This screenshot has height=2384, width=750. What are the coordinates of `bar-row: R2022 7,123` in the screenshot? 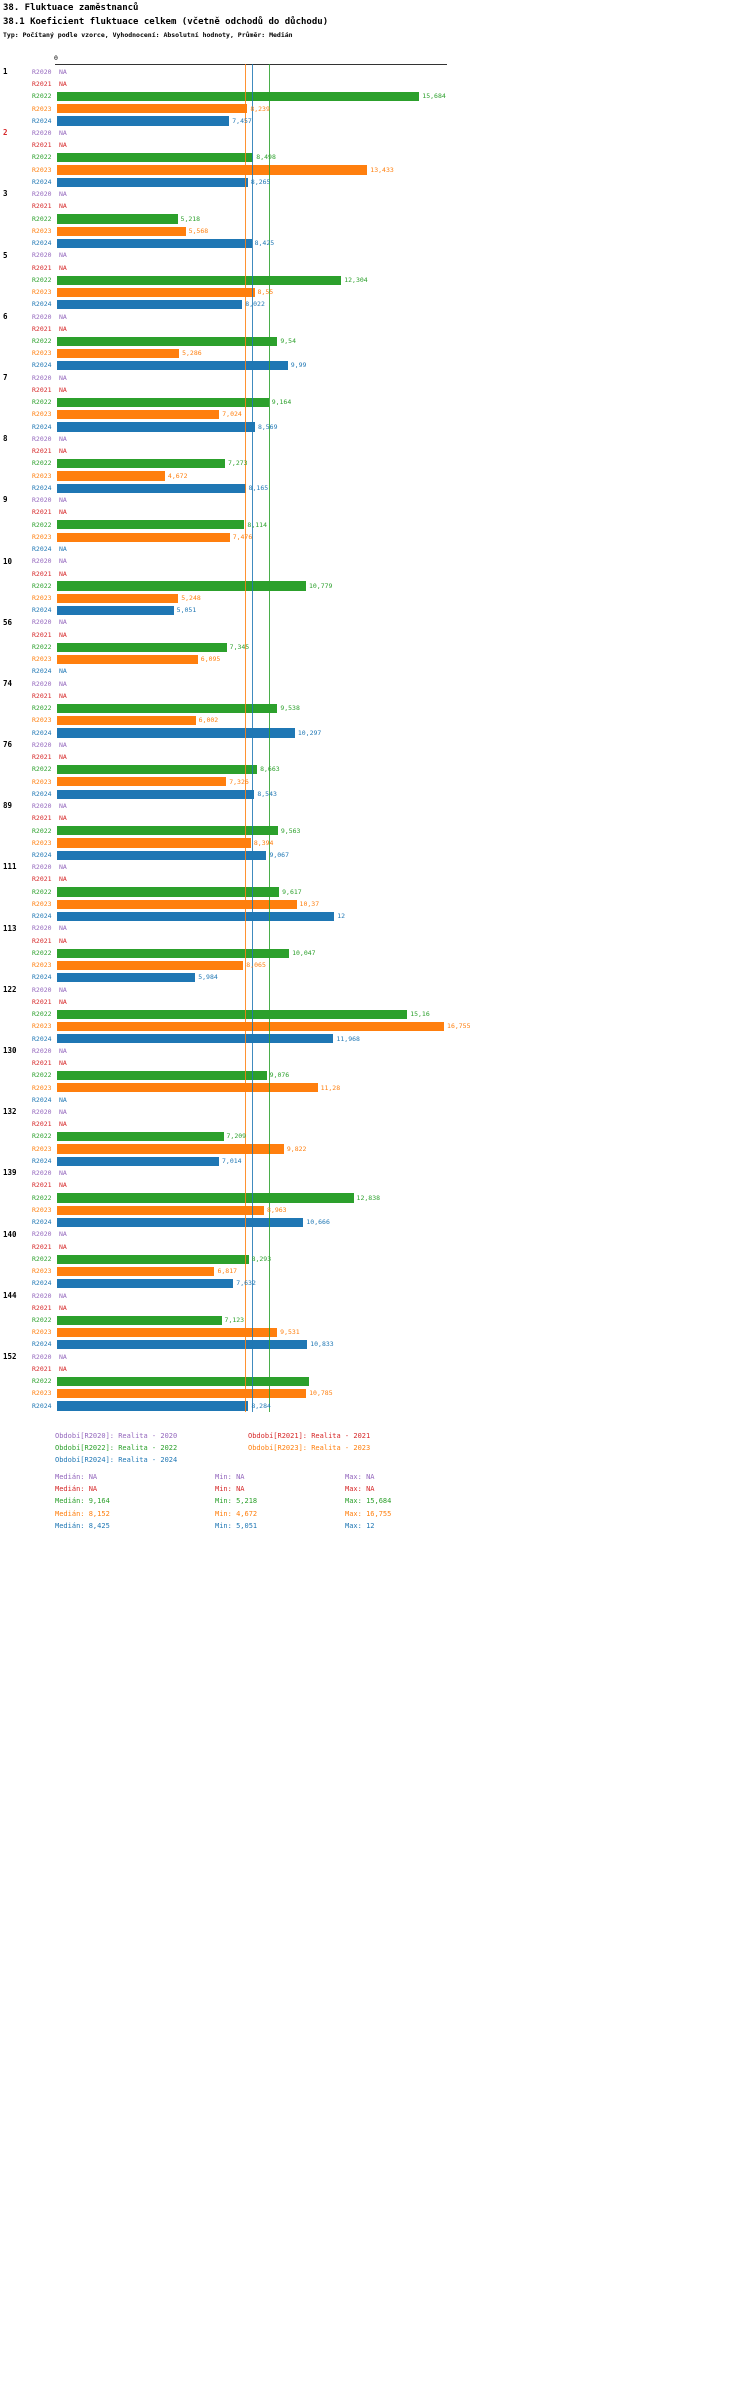 It's located at (375, 1320).